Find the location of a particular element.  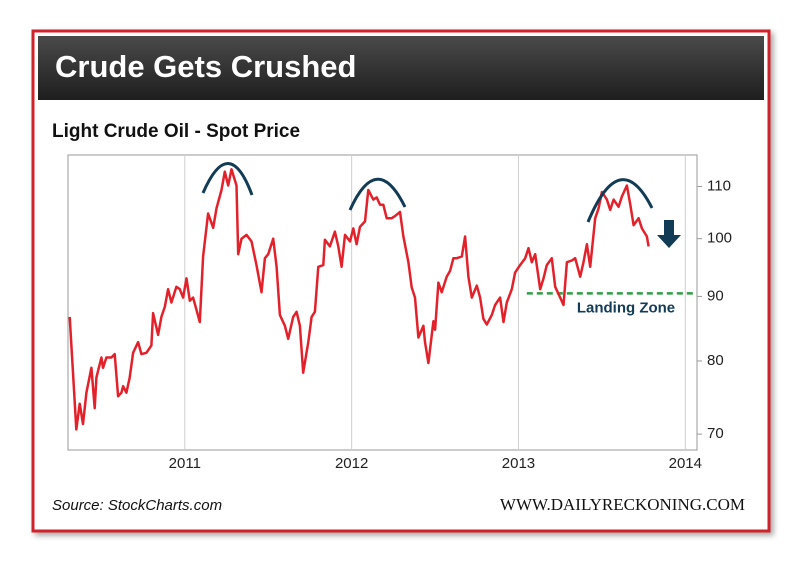

x-tick-label: 2014 is located at coordinates (685, 463).